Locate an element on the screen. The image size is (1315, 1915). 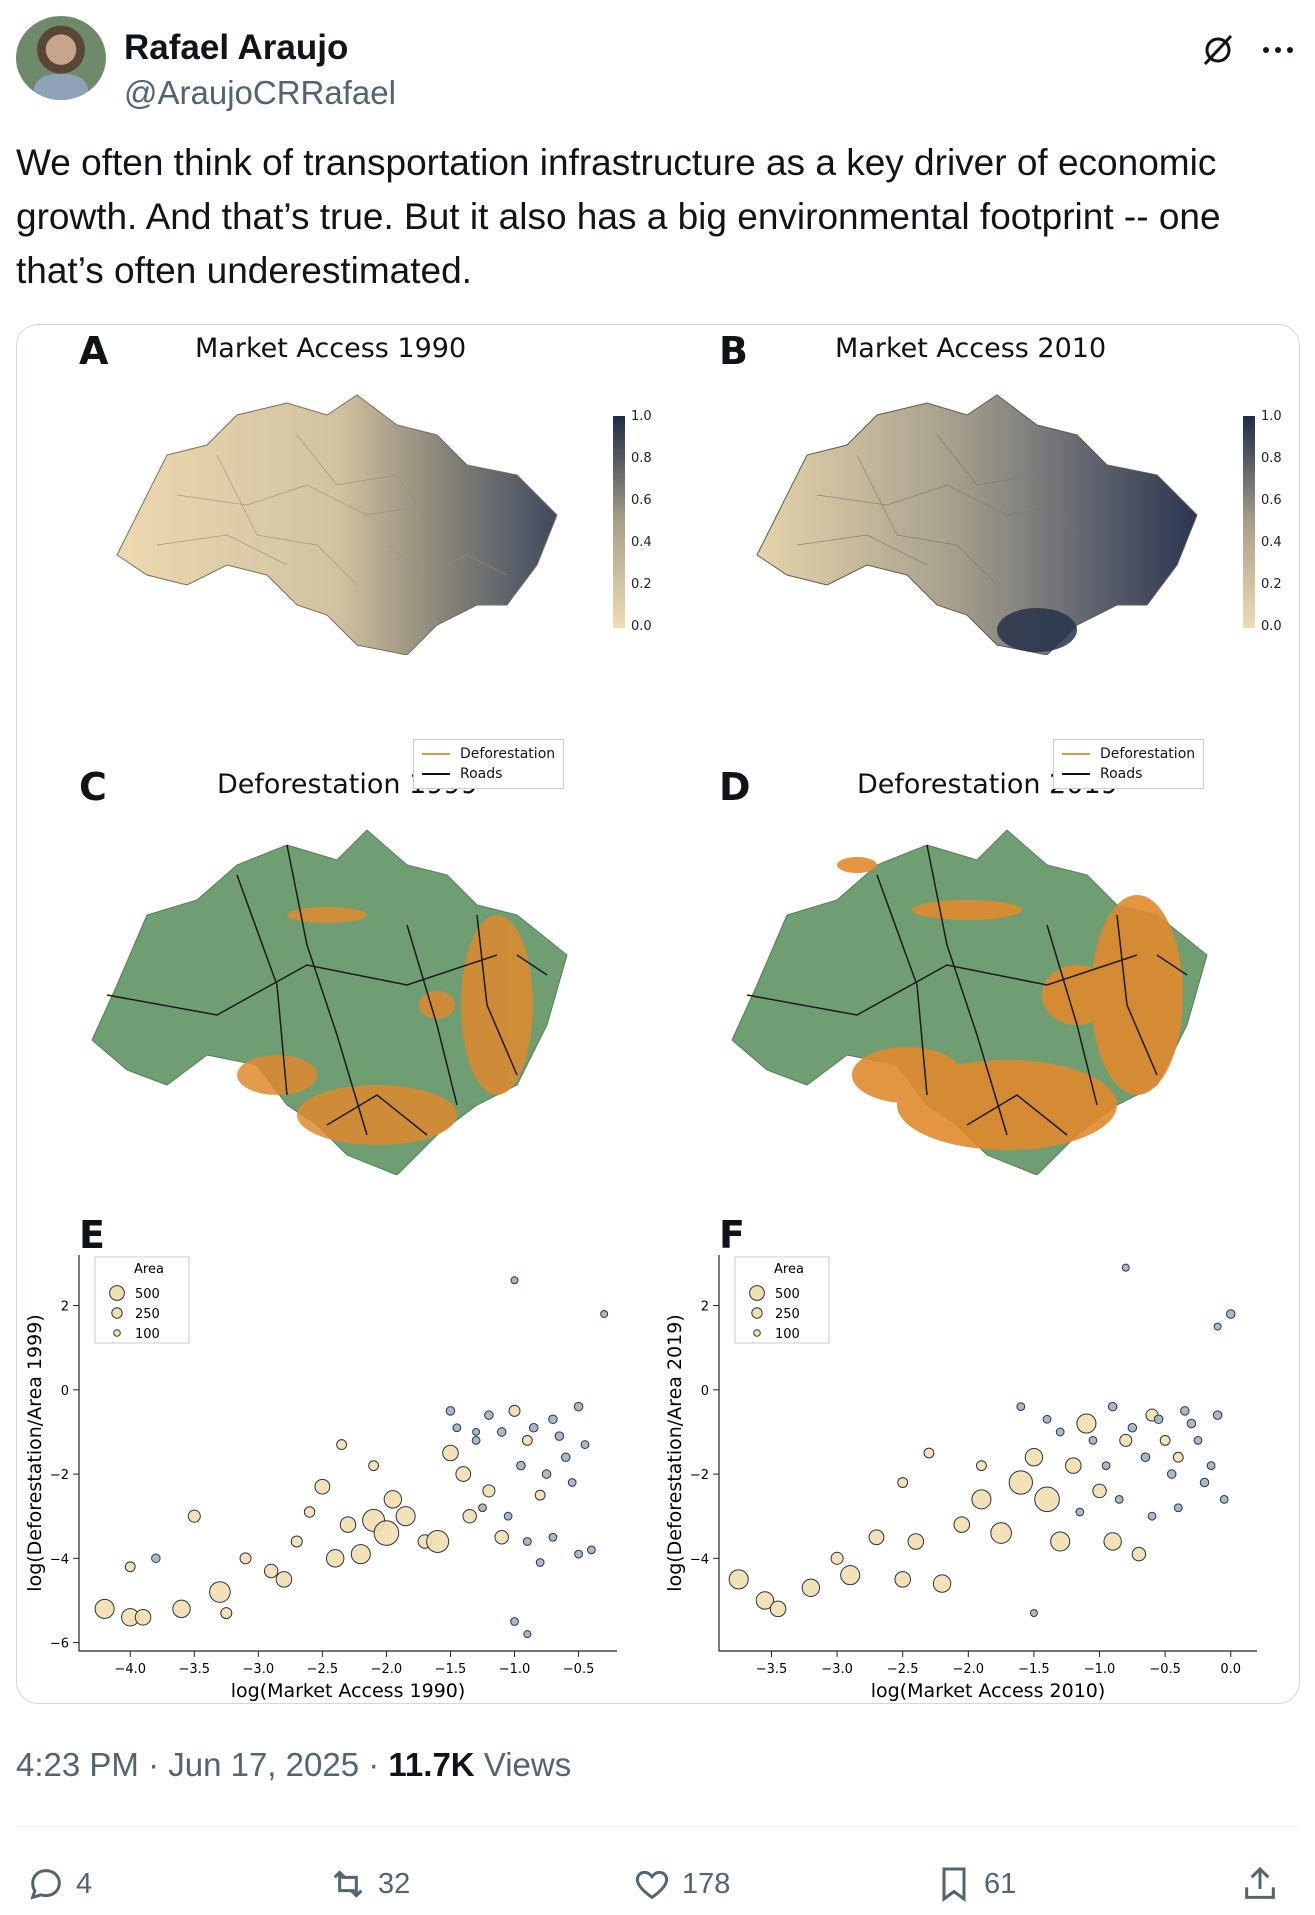
panel-title-b: Market Access 2010 is located at coordinates (971, 348).